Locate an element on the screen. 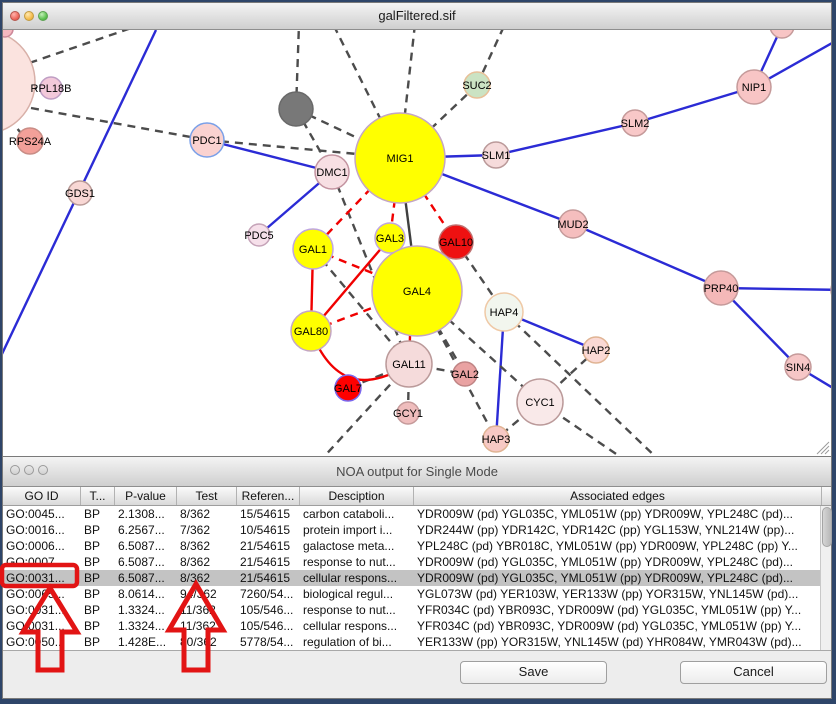 The height and width of the screenshot is (704, 836). node-label: GAL4 is located at coordinates (417, 292).